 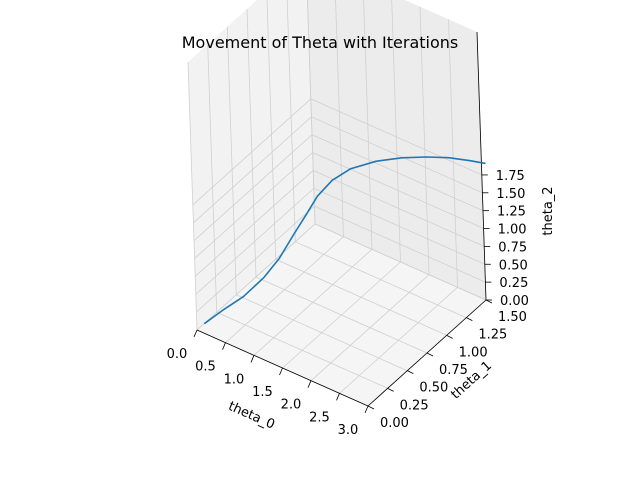 What do you see at coordinates (348, 430) in the screenshot?
I see `x-tick-label: 3.0` at bounding box center [348, 430].